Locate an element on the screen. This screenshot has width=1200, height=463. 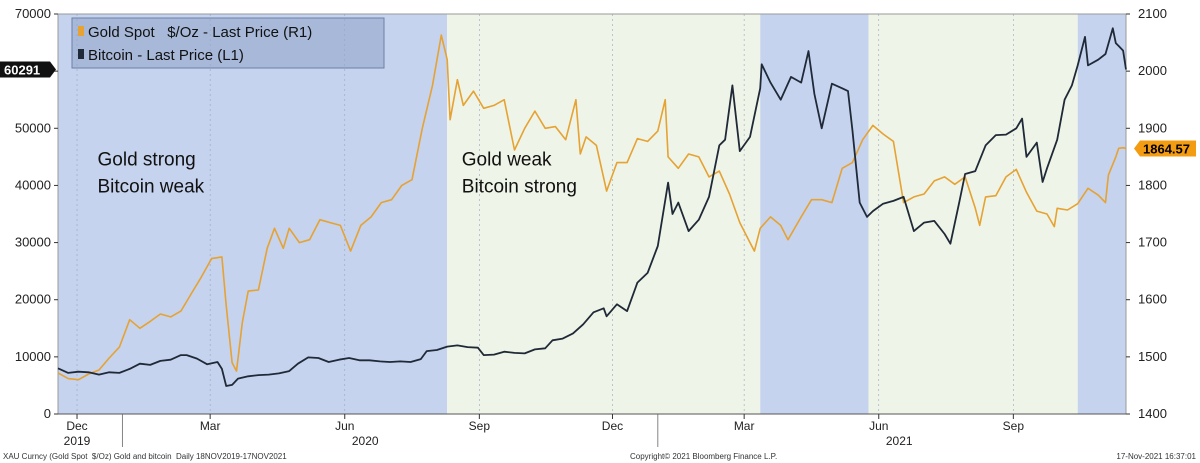
annotation-1-line-0: Gold weak is located at coordinates (507, 159).